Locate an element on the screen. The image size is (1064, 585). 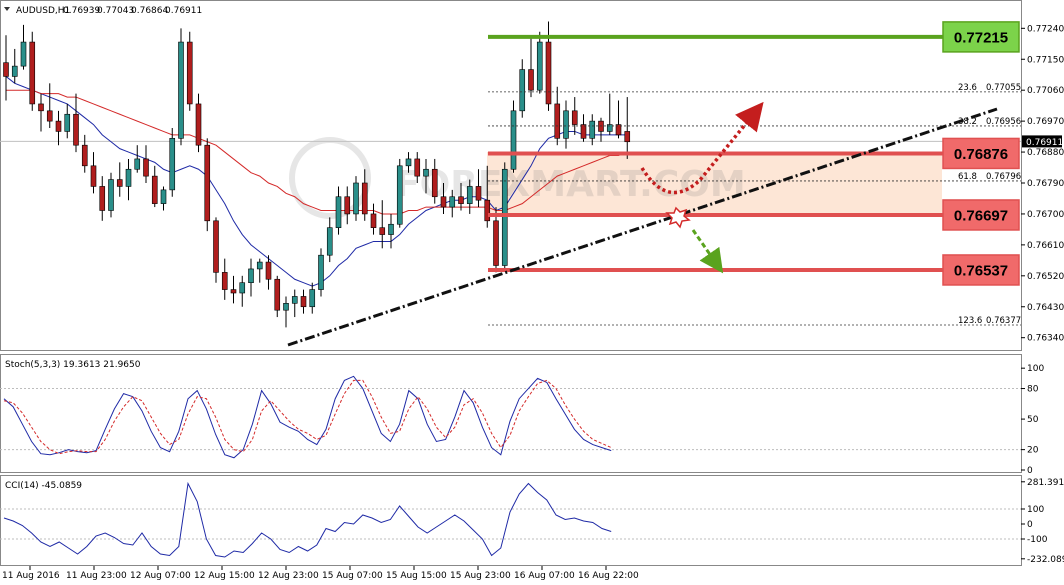
fib-value-label: 0.77055 is located at coordinates (1003, 88).